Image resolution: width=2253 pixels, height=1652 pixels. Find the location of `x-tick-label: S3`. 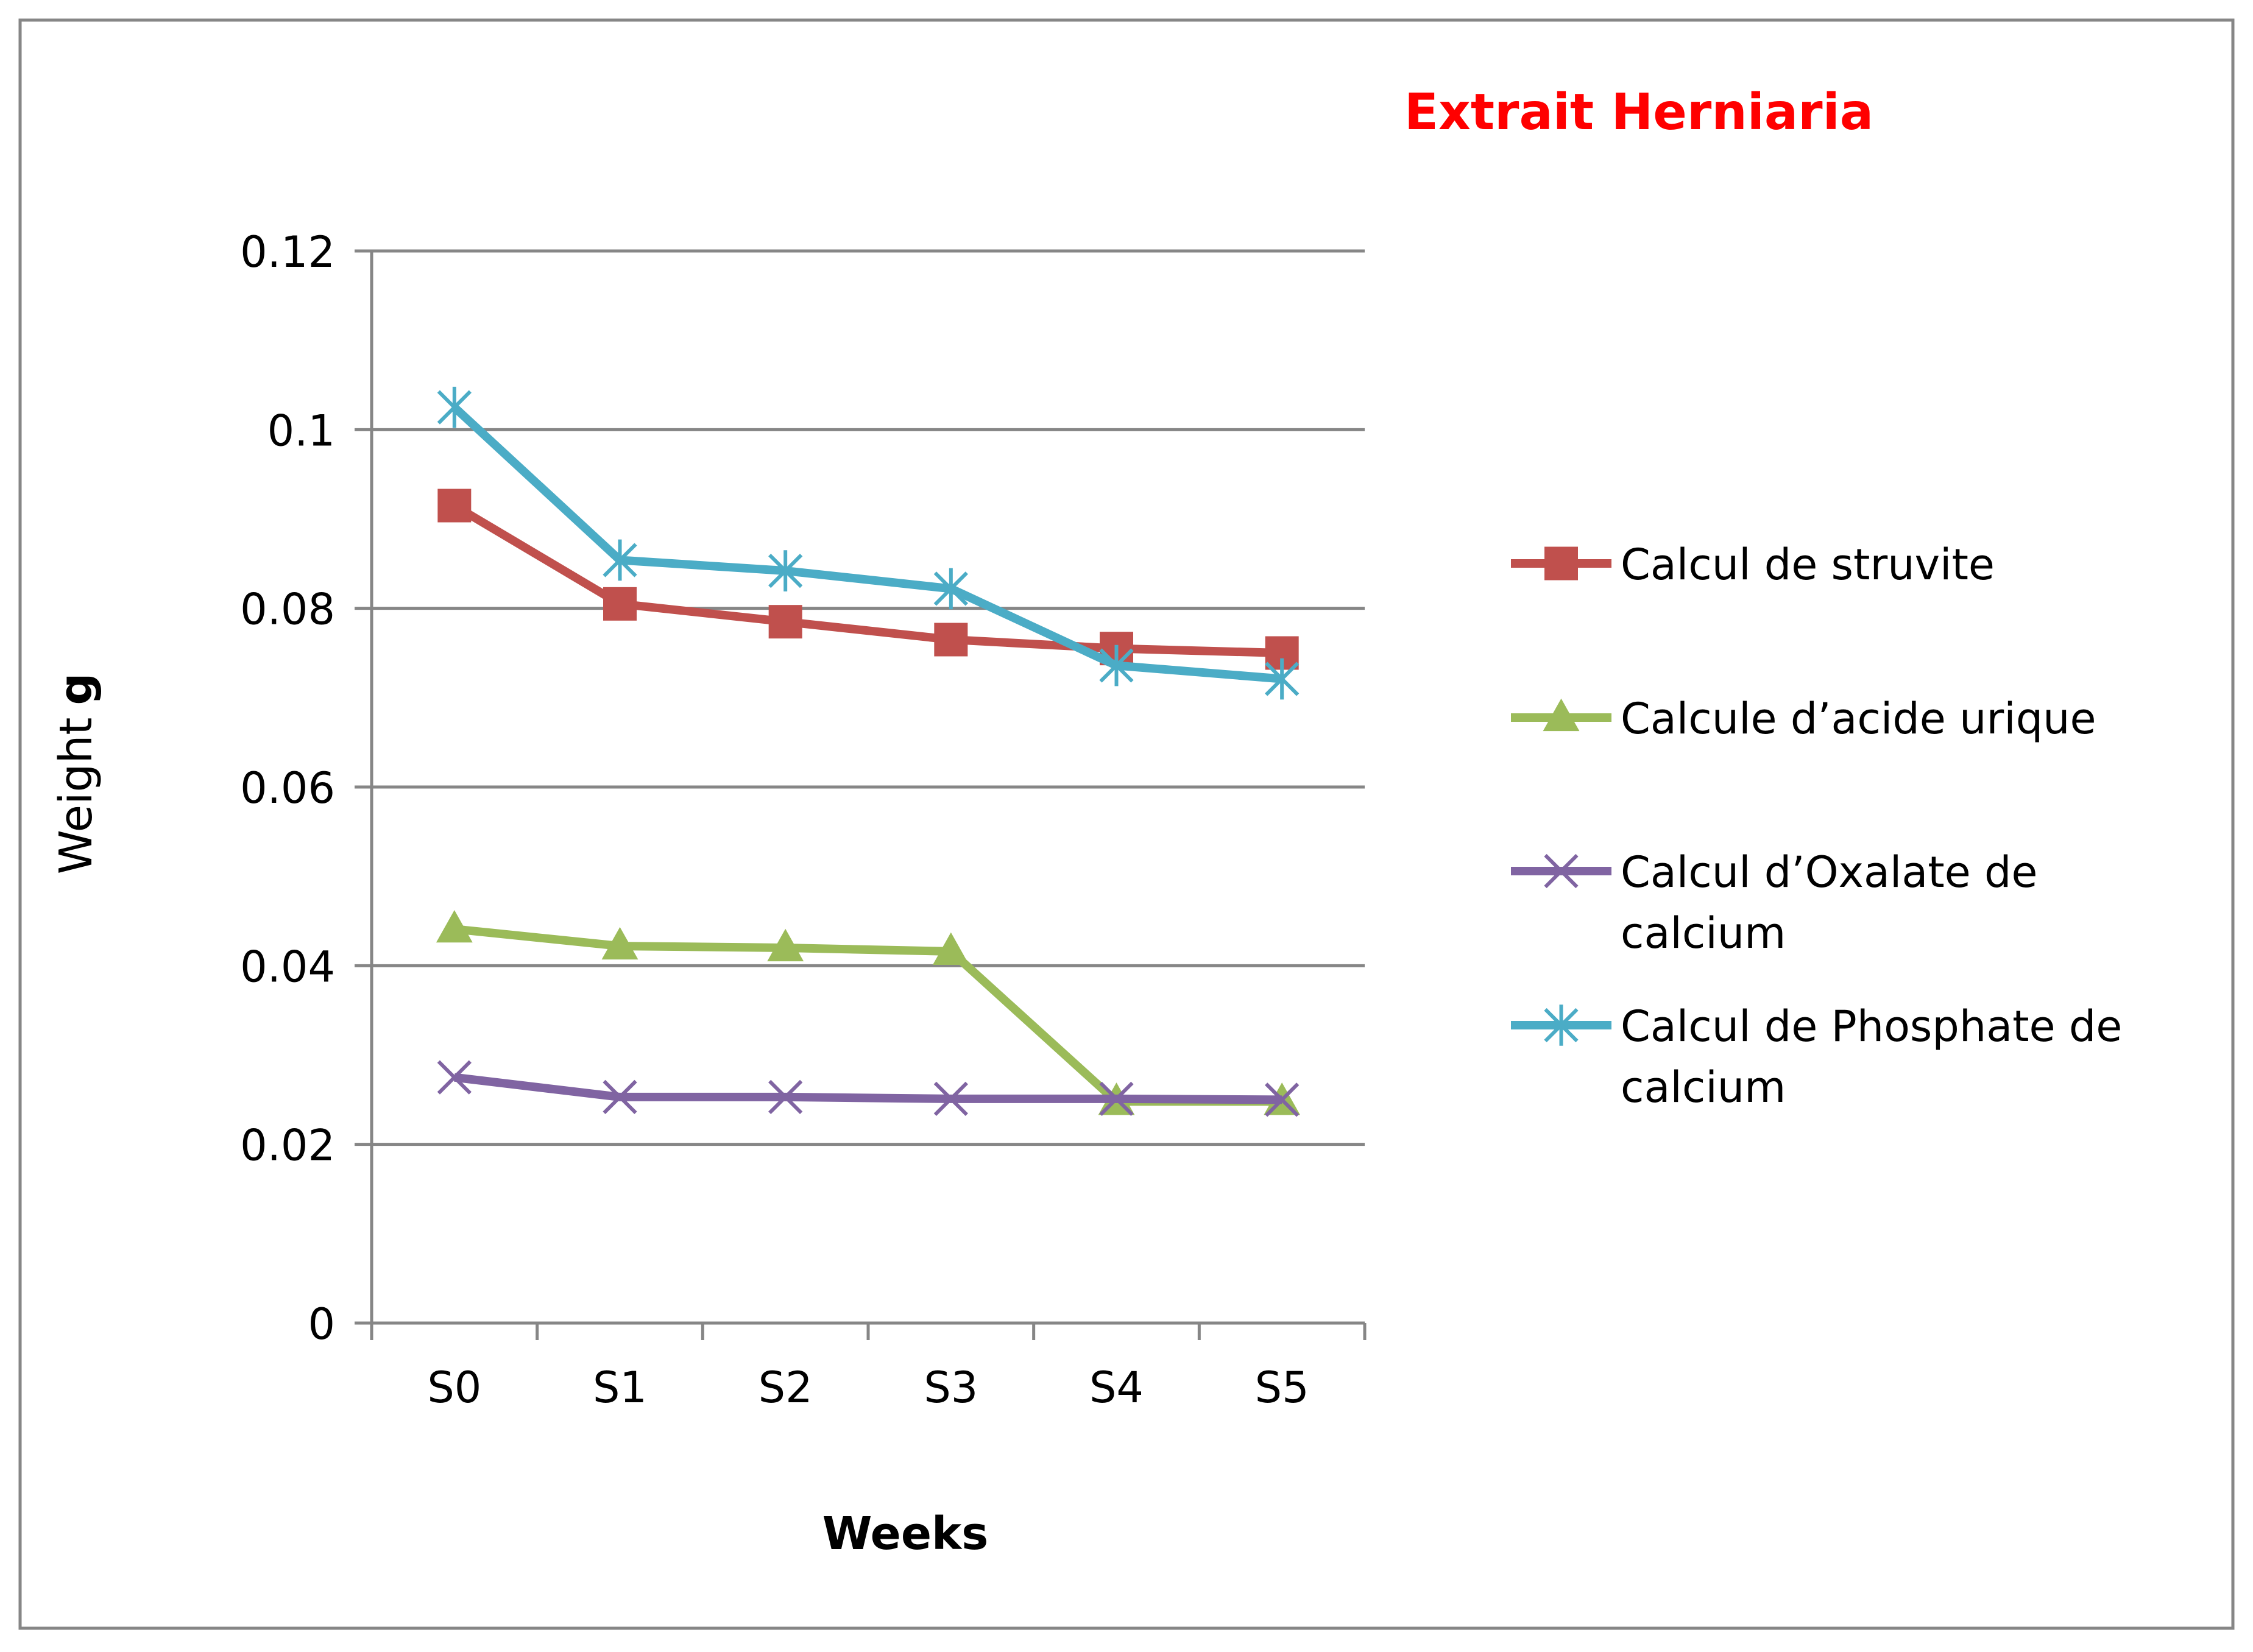

x-tick-label: S3 is located at coordinates (951, 1388).